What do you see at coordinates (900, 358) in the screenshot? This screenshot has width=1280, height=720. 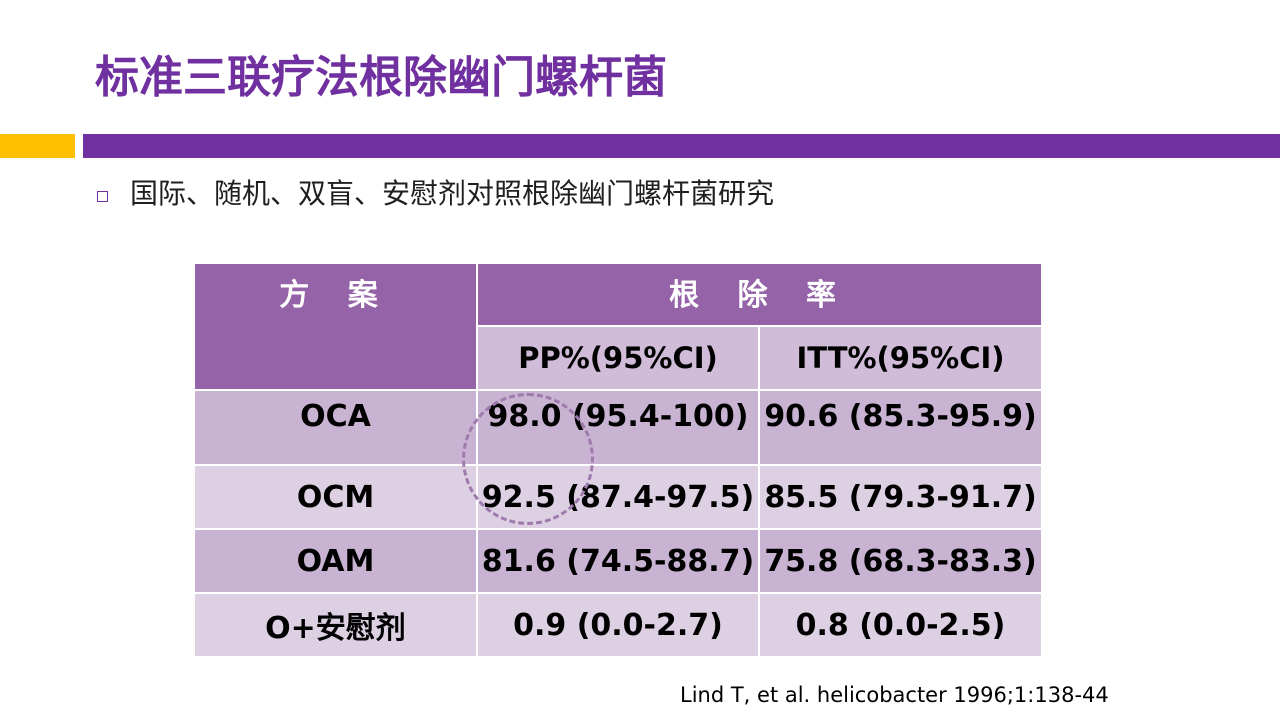 I see `subheader-itt: ITT%(95%CI)` at bounding box center [900, 358].